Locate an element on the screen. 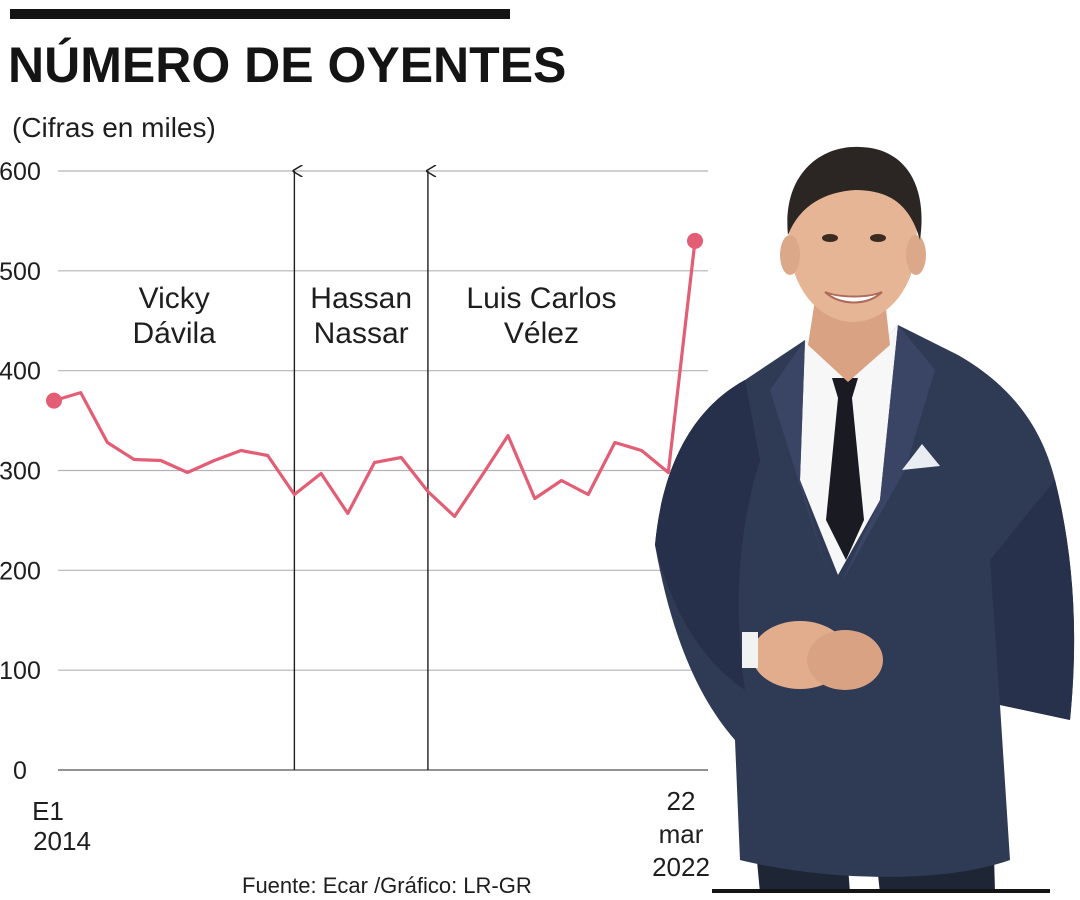  x-end-label: 2022 is located at coordinates (681, 867).